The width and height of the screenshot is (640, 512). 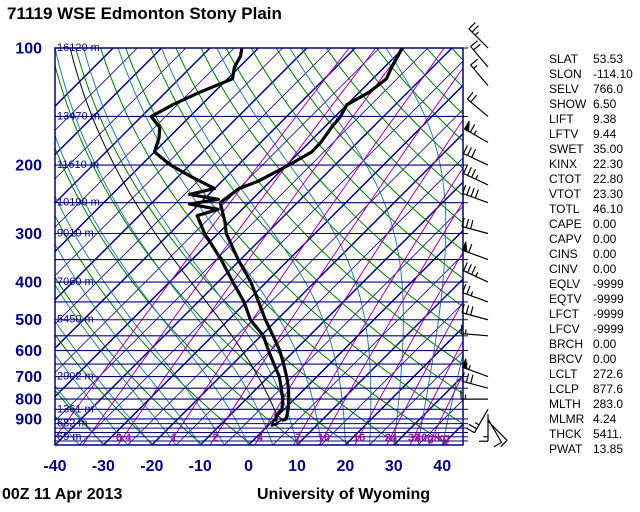 What do you see at coordinates (464, 364) in the screenshot?
I see `barb-pennant` at bounding box center [464, 364].